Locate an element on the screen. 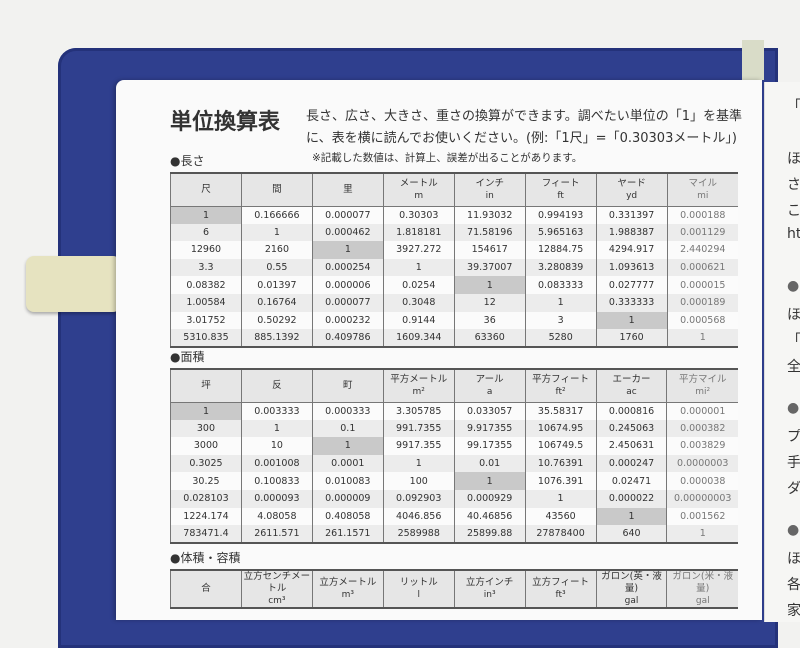  table-cell: 1.818181 is located at coordinates (418, 232).